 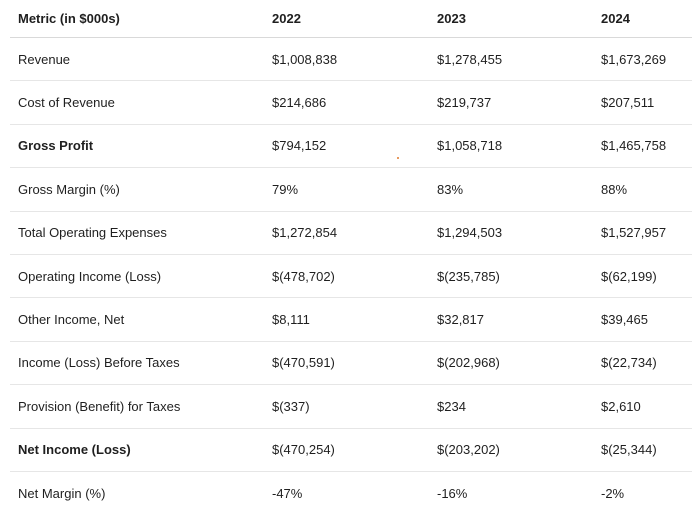 I want to click on value-2024-cell: $1,673,269, so click(x=634, y=59).